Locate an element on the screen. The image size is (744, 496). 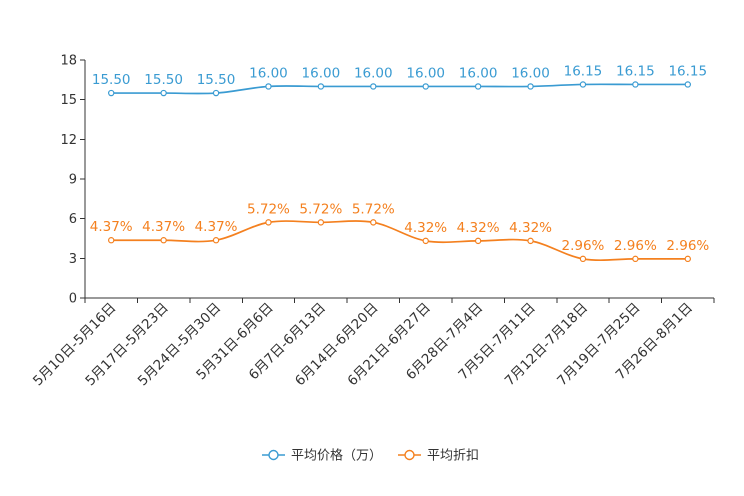
y-tick-label: 18 is located at coordinates (68, 61).